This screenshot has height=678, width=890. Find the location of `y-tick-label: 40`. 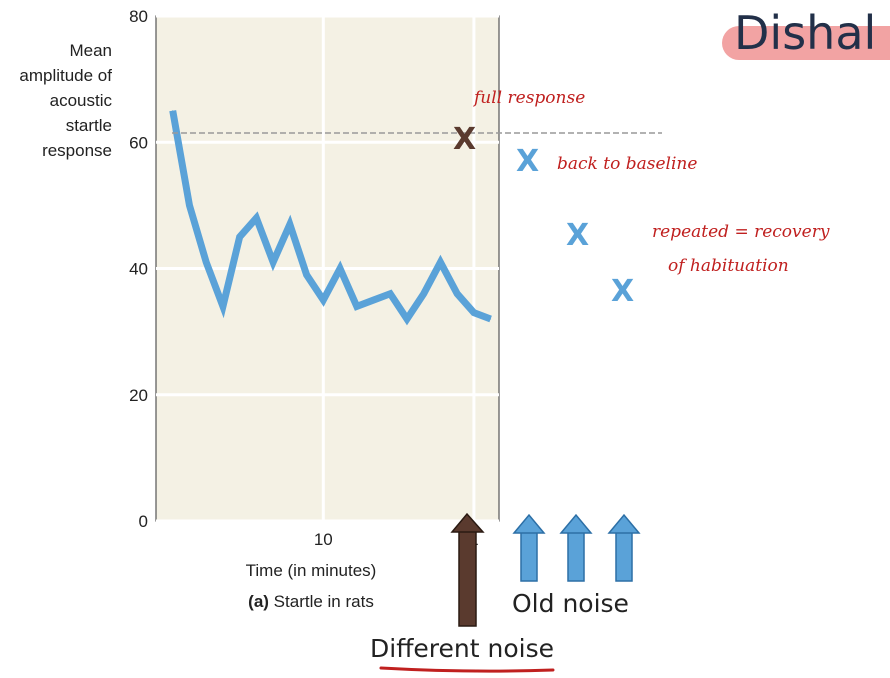

y-tick-label: 40 is located at coordinates (138, 269).